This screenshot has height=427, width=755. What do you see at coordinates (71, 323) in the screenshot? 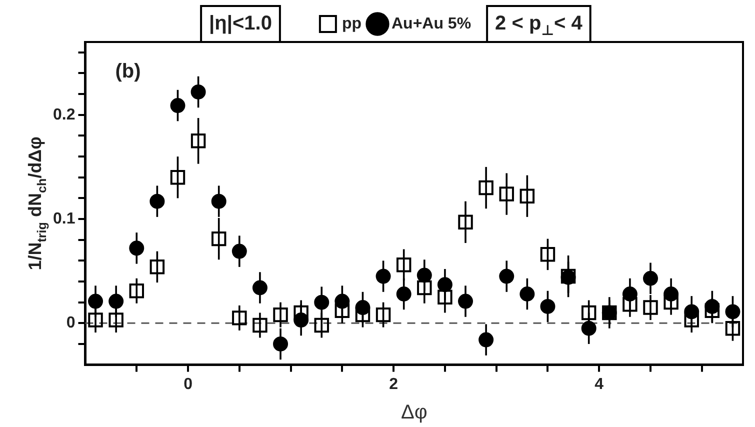
I see `y-tick-label: 0` at bounding box center [71, 323].